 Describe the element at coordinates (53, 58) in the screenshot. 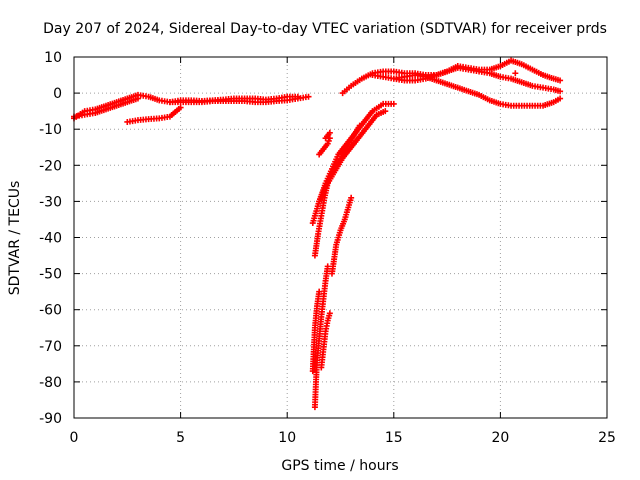

I see `y-tick-label: 10` at that location.